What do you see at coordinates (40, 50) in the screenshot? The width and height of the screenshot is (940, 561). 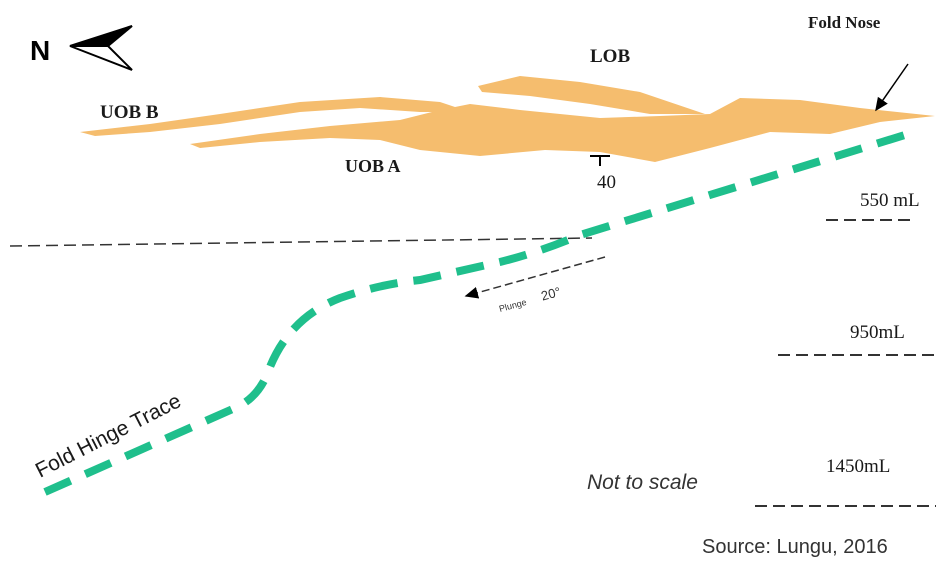 I see `north-label: N` at bounding box center [40, 50].